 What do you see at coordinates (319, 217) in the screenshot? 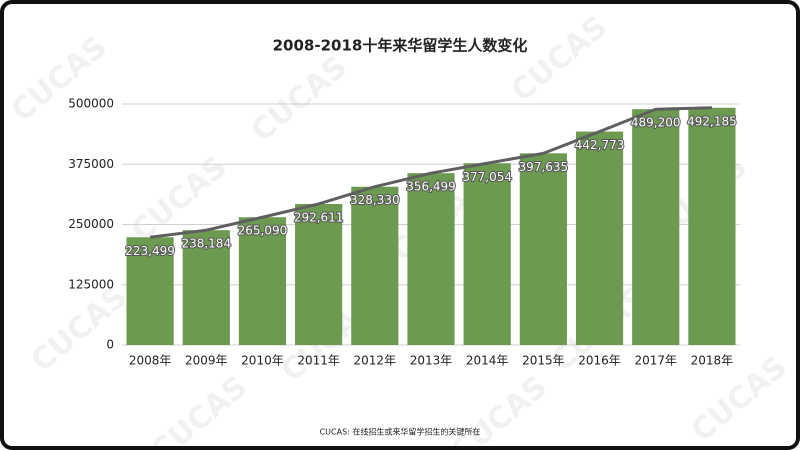
I see `data-label: 292,611` at bounding box center [319, 217].